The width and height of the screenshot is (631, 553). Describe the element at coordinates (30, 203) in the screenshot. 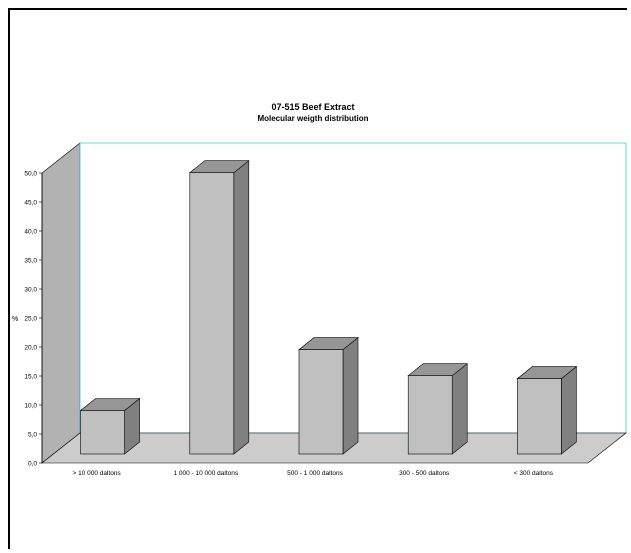

I see `y-tick-label: 45,0` at that location.